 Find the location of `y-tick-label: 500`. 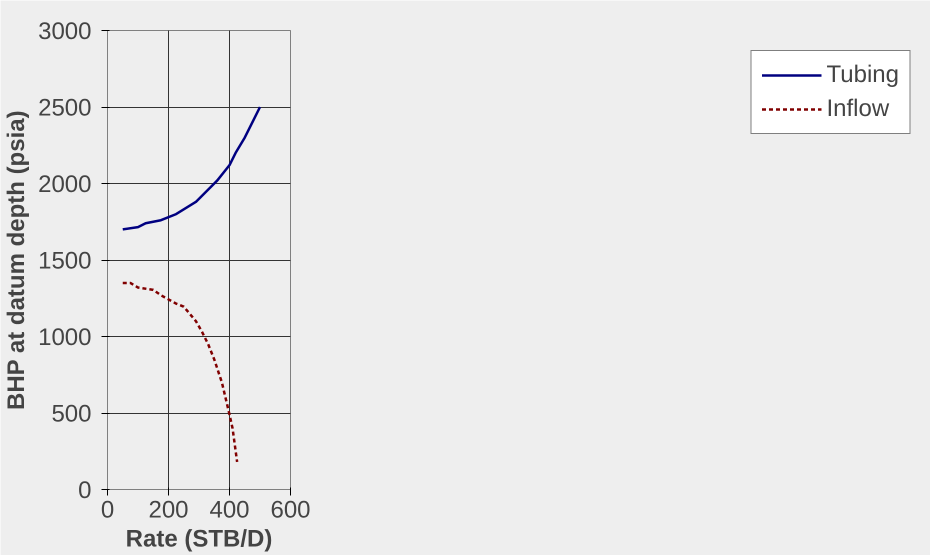

y-tick-label: 500 is located at coordinates (71, 414).